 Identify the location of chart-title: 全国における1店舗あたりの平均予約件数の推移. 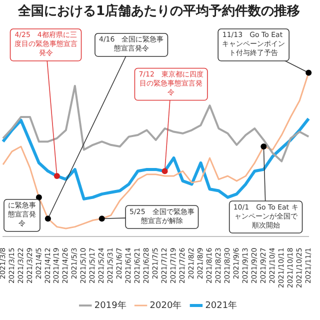
(158, 11).